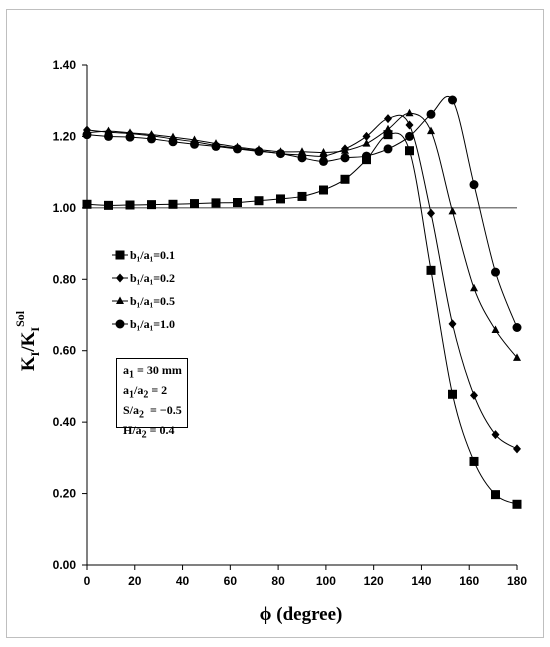 This screenshot has width=550, height=647. Describe the element at coordinates (87, 581) in the screenshot. I see `x-tick-label: 0` at that location.